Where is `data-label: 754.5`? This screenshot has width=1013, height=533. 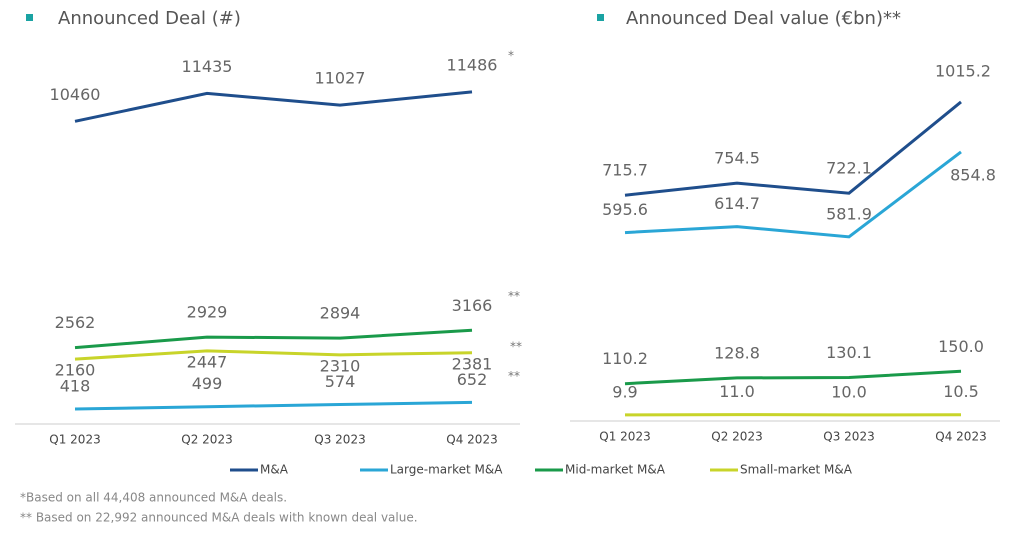 data-label: 754.5 is located at coordinates (737, 158).